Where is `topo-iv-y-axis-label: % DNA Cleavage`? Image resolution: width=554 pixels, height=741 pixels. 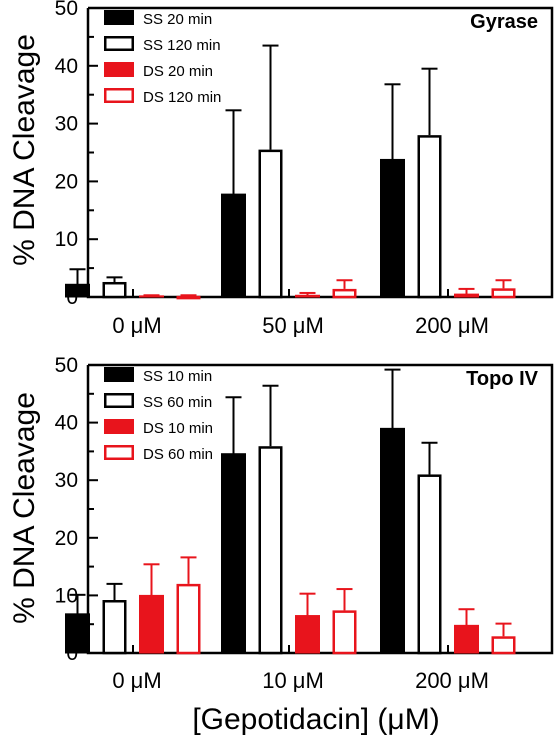 topo-iv-y-axis-label: % DNA Cleavage is located at coordinates (24, 508).